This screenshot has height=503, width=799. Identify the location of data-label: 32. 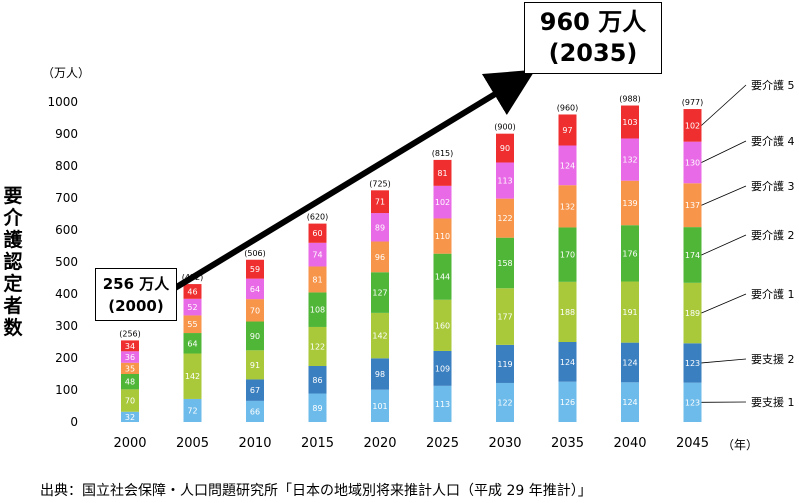
(130, 417).